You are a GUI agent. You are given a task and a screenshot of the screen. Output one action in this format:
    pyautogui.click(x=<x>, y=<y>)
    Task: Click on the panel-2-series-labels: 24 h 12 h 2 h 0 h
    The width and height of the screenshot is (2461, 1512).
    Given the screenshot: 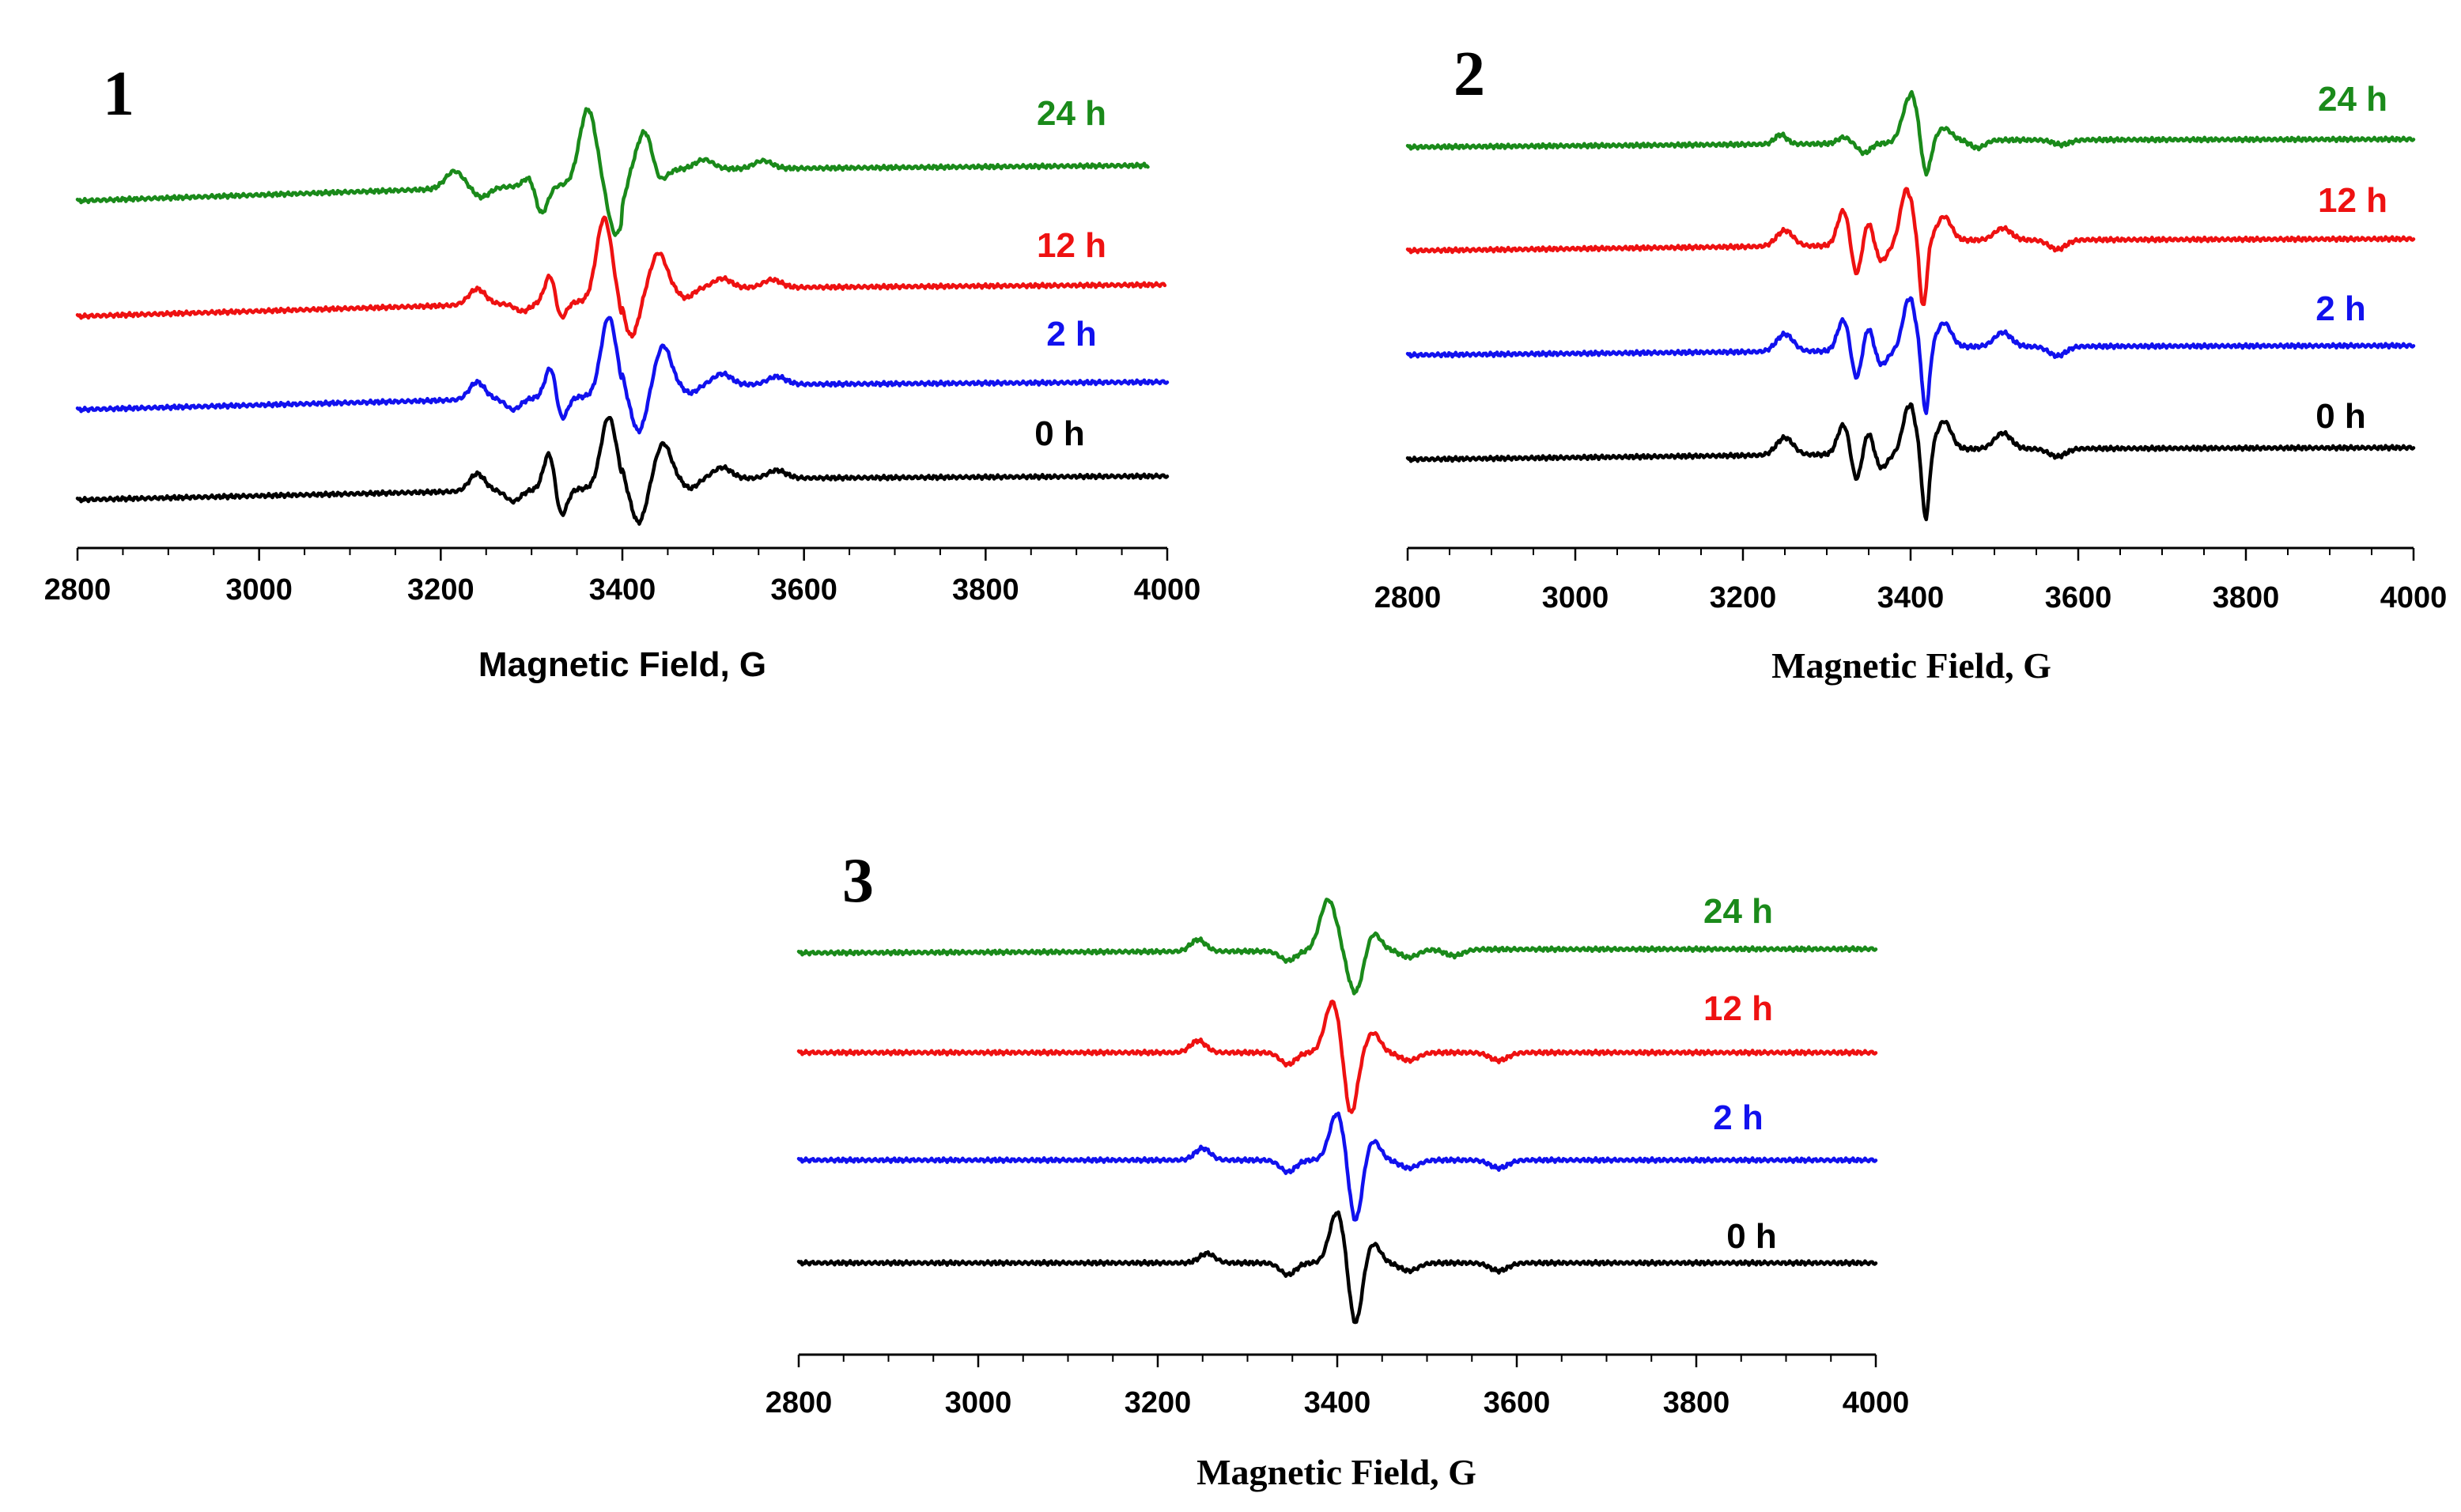 What is the action you would take?
    pyautogui.click(x=2351, y=258)
    